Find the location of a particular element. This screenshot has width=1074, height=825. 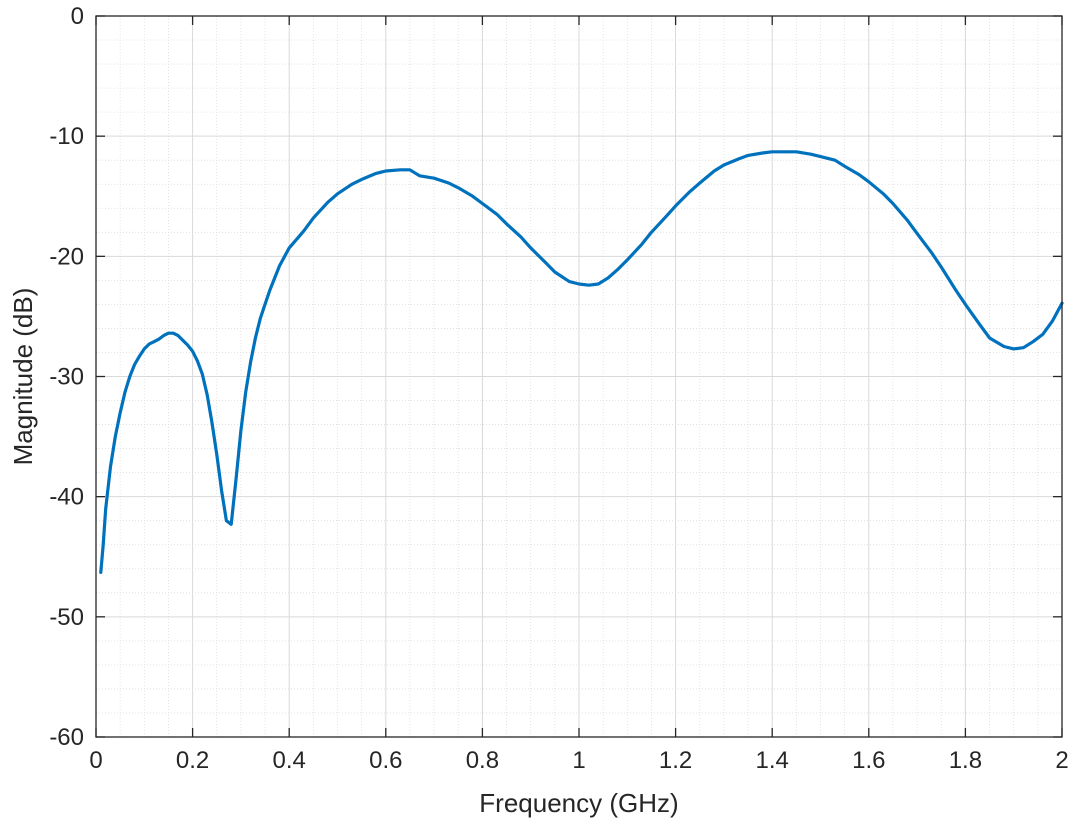

y-tick-labels: 0 -10 -20 -30 -40 -50 -60 is located at coordinates (66, 377).